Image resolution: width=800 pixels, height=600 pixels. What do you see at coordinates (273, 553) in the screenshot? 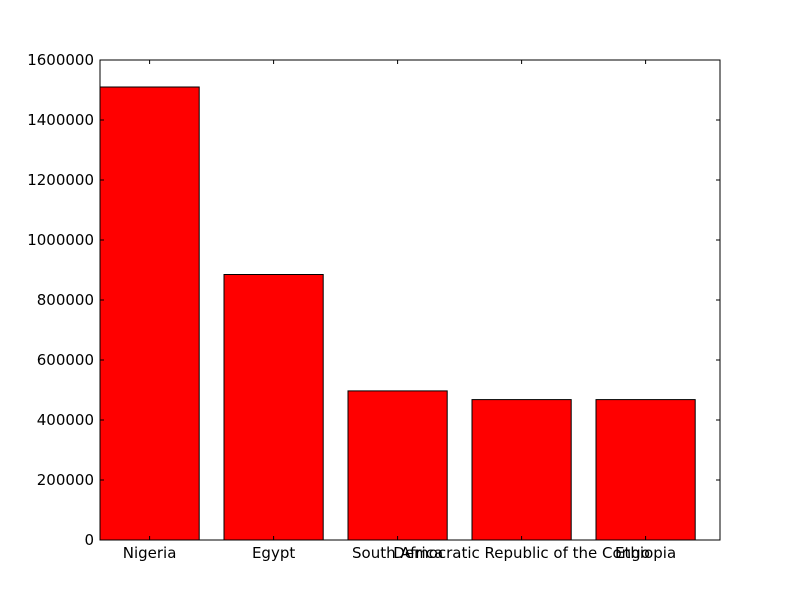
I see `x-tick-label: Egypt` at bounding box center [273, 553].